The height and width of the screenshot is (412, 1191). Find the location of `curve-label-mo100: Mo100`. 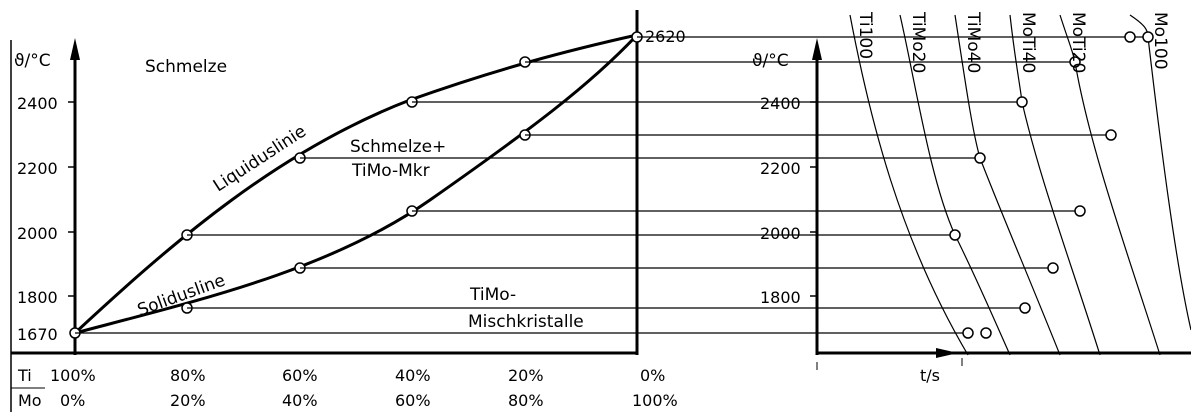

curve-label-mo100: Mo100 is located at coordinates (1160, 41).